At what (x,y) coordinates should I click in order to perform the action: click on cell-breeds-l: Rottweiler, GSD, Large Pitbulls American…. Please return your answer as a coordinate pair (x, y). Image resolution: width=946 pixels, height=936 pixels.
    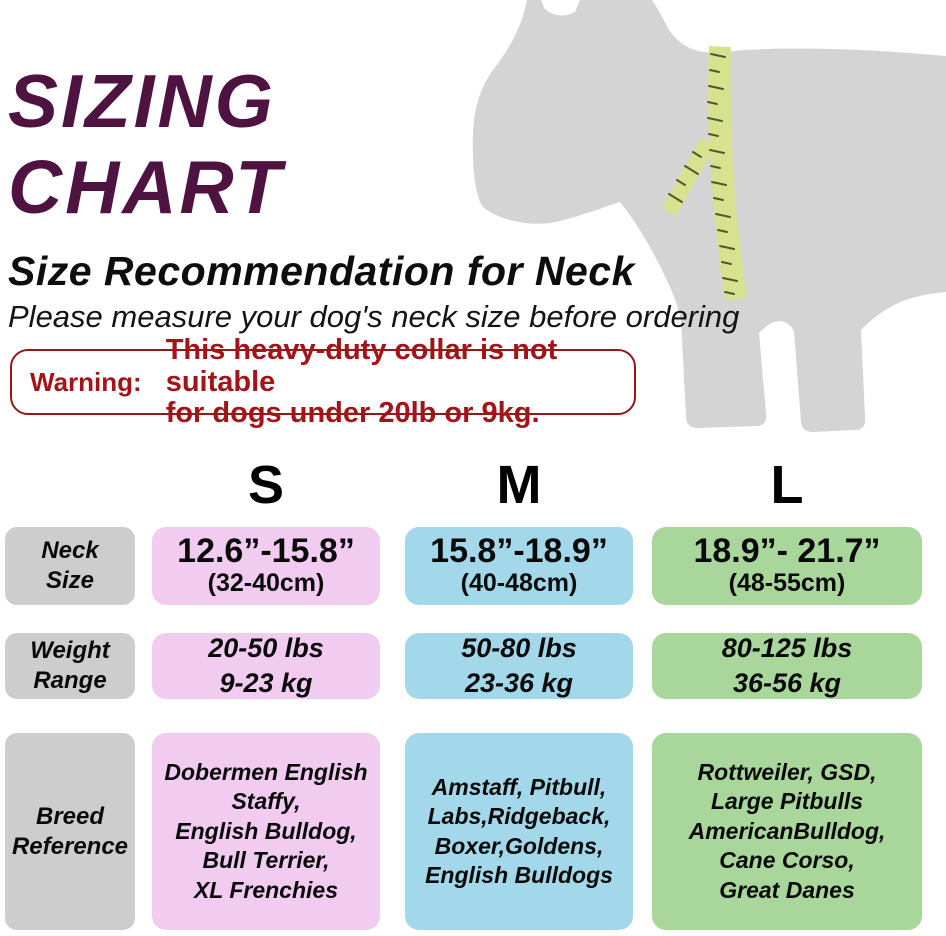
    Looking at the image, I should click on (787, 831).